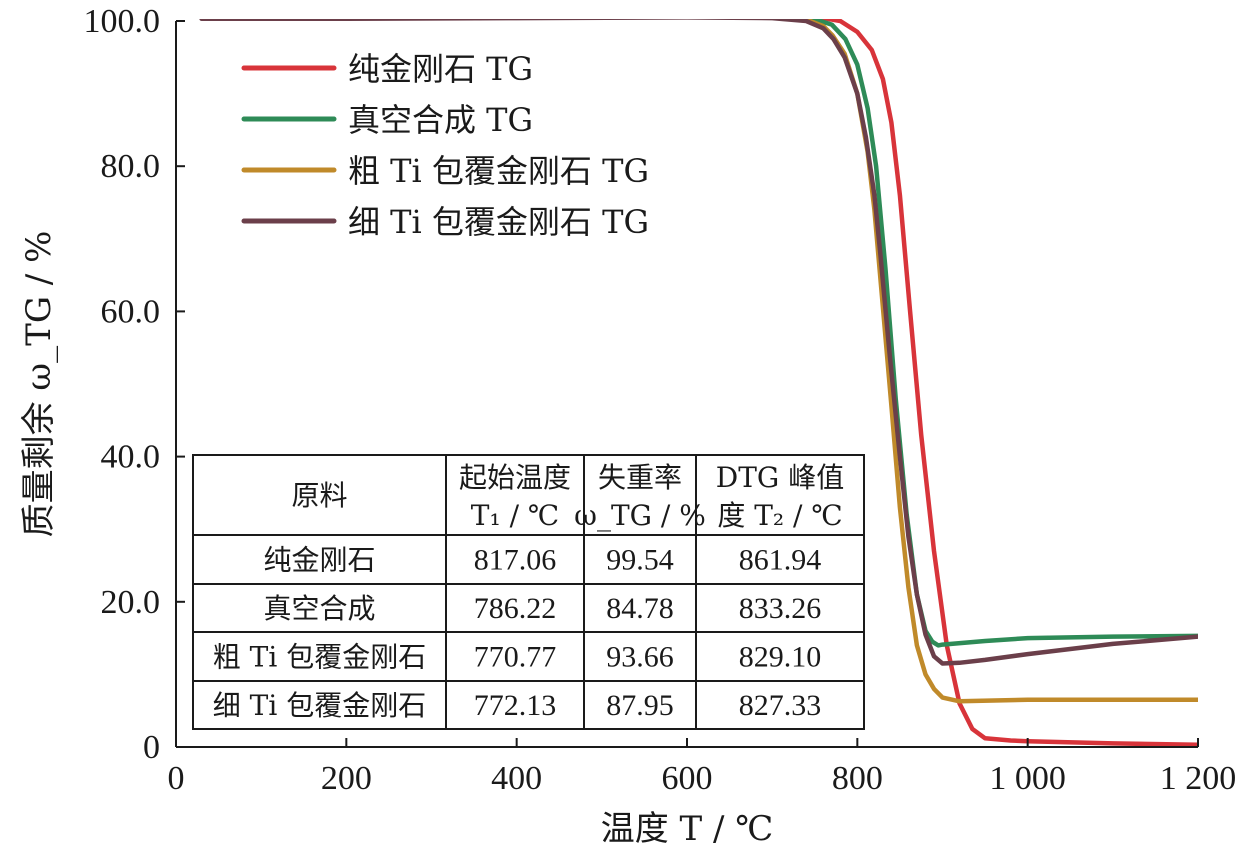  I want to click on legend-label-3: 粗 Ti 包覆金刚石 TG, so click(498, 171).